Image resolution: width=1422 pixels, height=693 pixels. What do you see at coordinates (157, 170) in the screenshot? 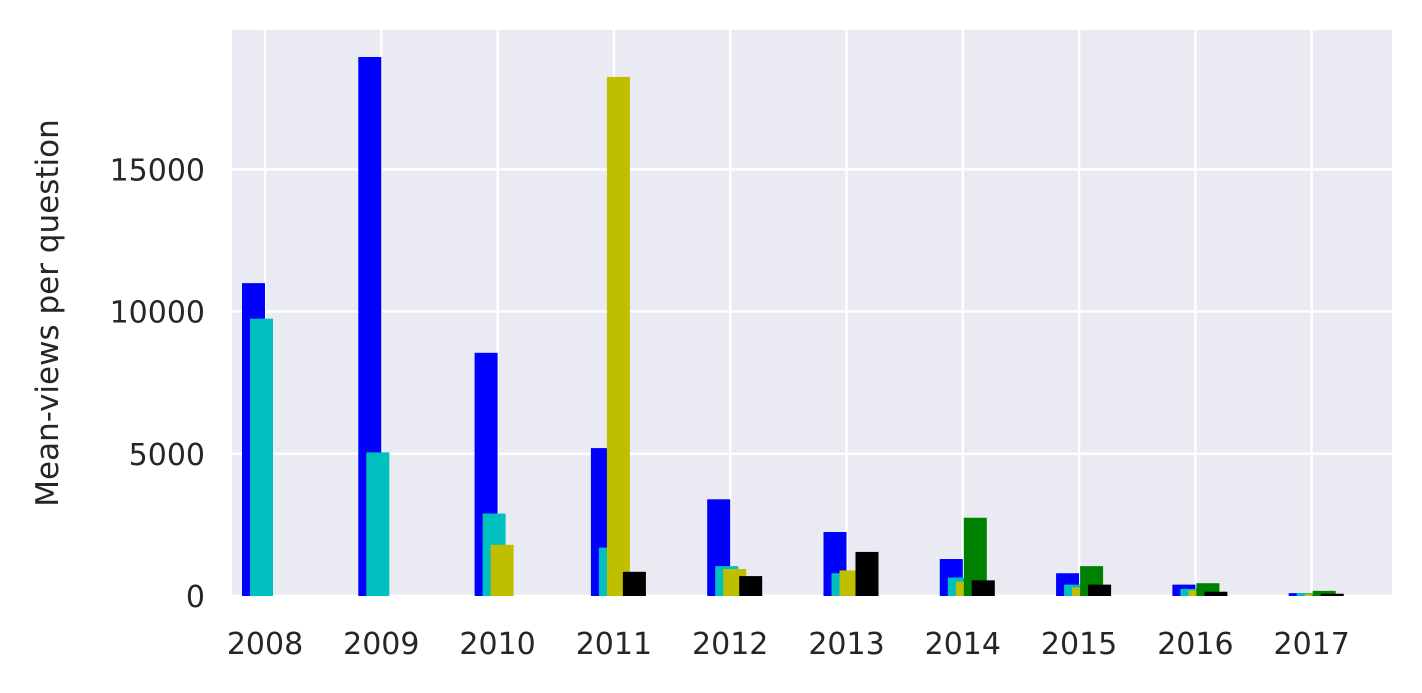
I see `y-tick-label-15000: 15000` at bounding box center [157, 170].